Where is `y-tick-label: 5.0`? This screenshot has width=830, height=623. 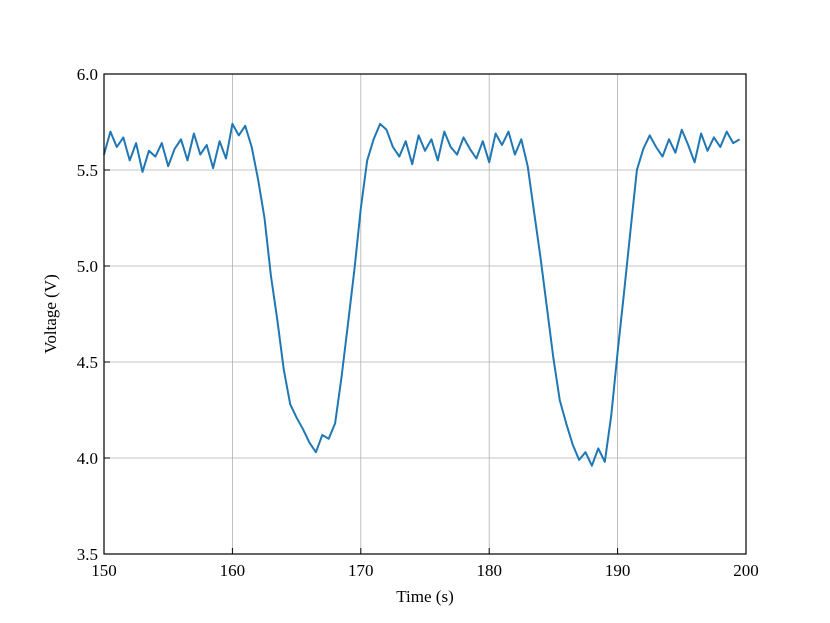
y-tick-label: 5.0 is located at coordinates (87, 266).